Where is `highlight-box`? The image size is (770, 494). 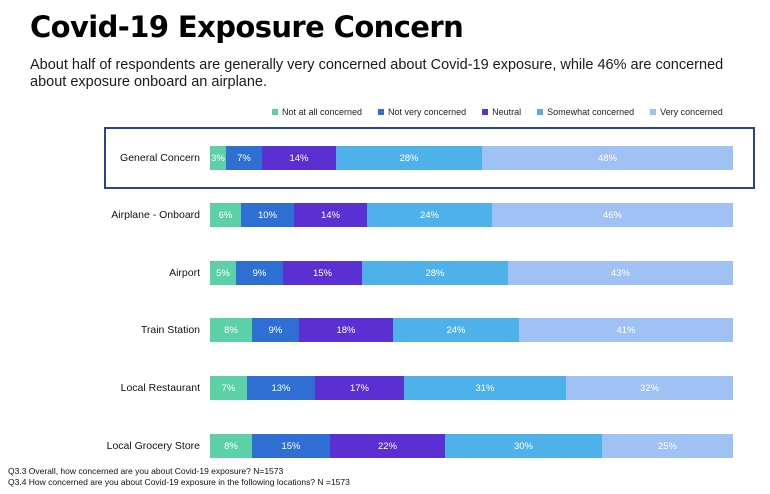 highlight-box is located at coordinates (429, 158).